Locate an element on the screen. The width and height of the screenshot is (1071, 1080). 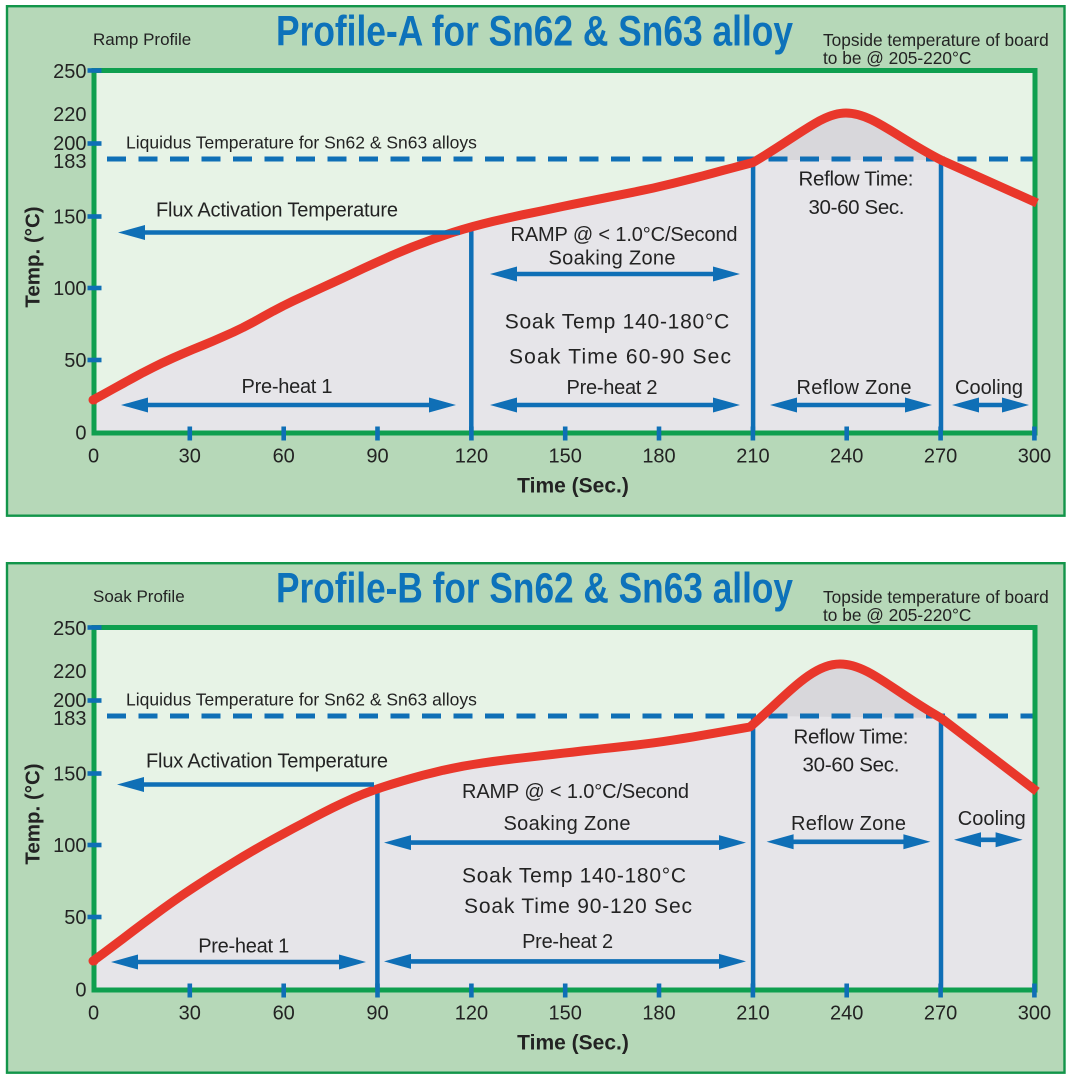
svg-text: Soak Time 60-90 Sec is located at coordinates (620, 357).